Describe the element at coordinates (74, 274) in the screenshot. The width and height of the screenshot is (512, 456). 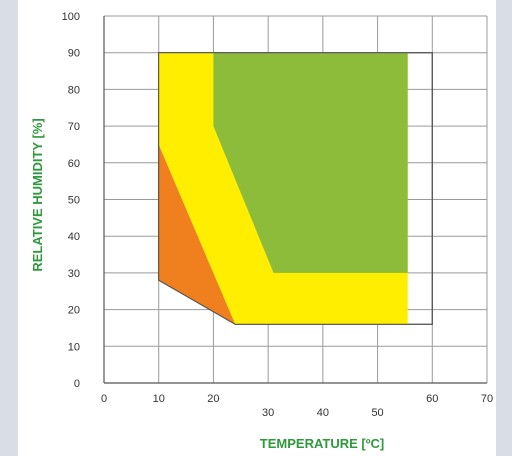
I see `y-tick-label: 30` at that location.